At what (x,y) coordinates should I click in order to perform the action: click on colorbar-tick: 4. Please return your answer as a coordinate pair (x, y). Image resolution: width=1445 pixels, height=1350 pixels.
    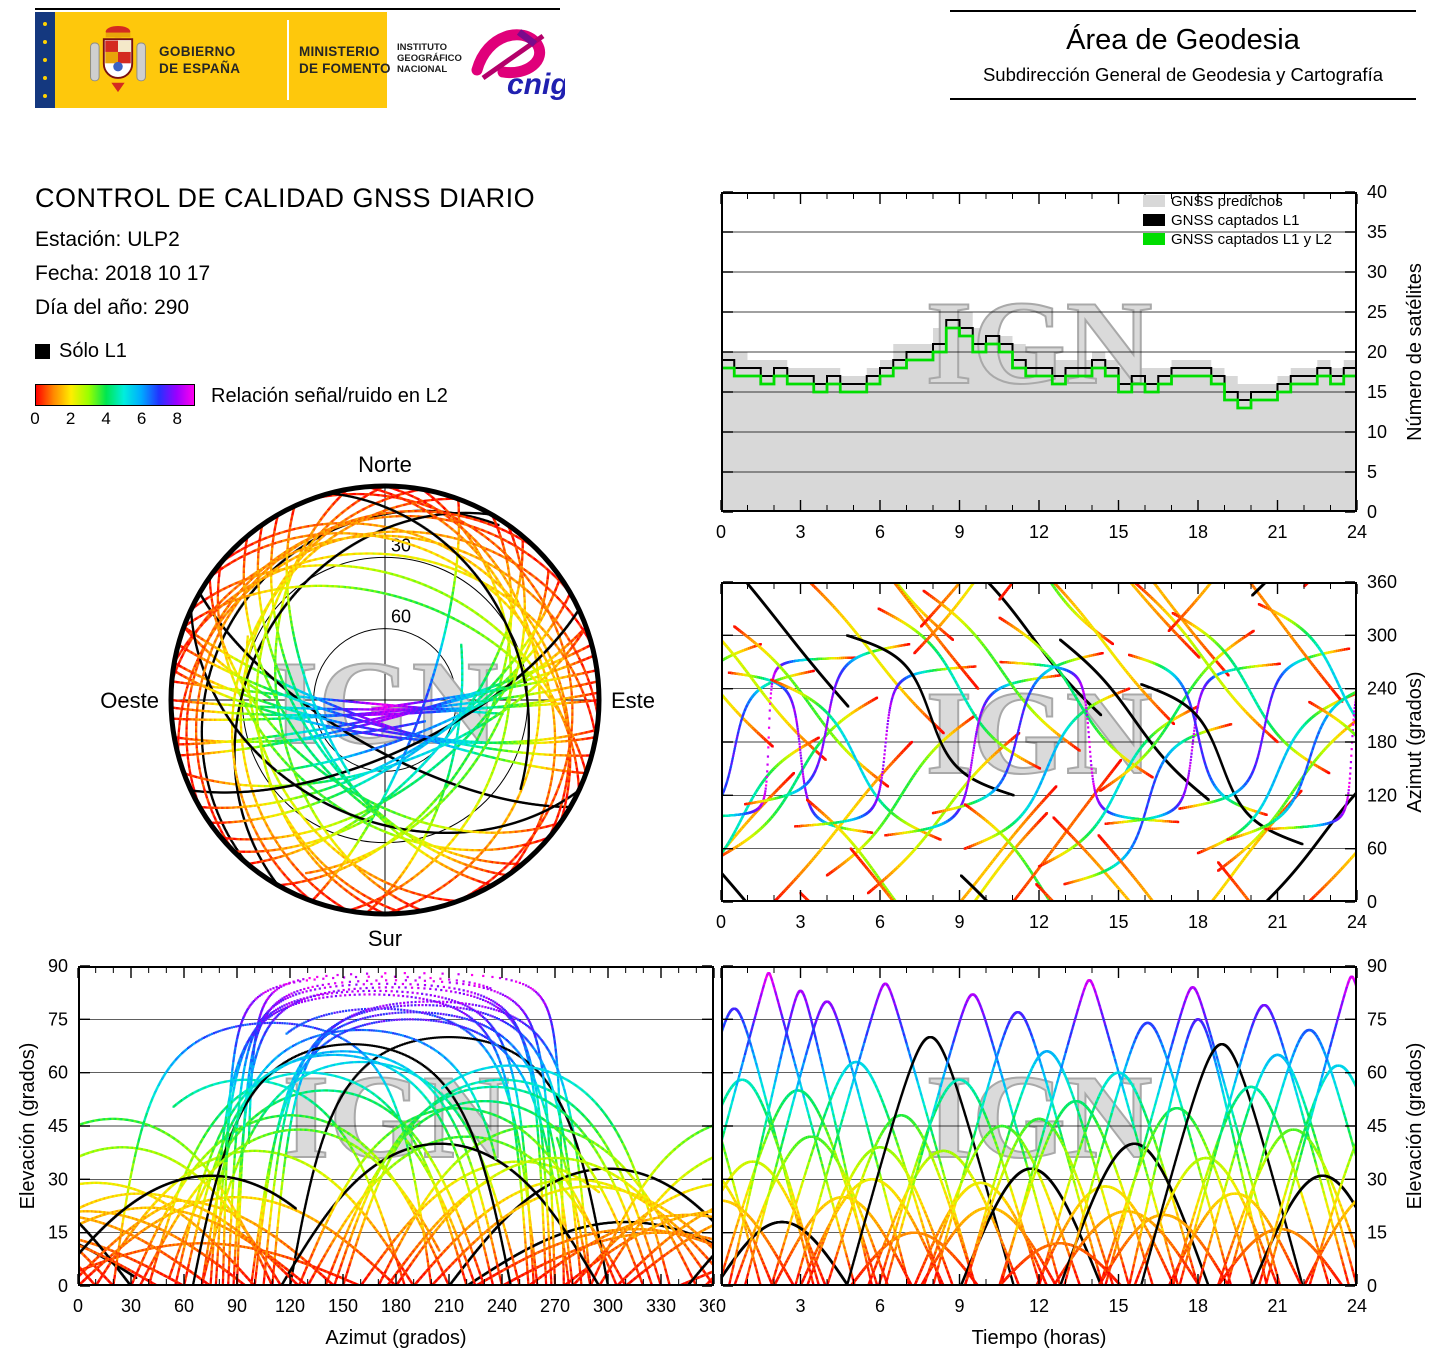
    Looking at the image, I should click on (106, 418).